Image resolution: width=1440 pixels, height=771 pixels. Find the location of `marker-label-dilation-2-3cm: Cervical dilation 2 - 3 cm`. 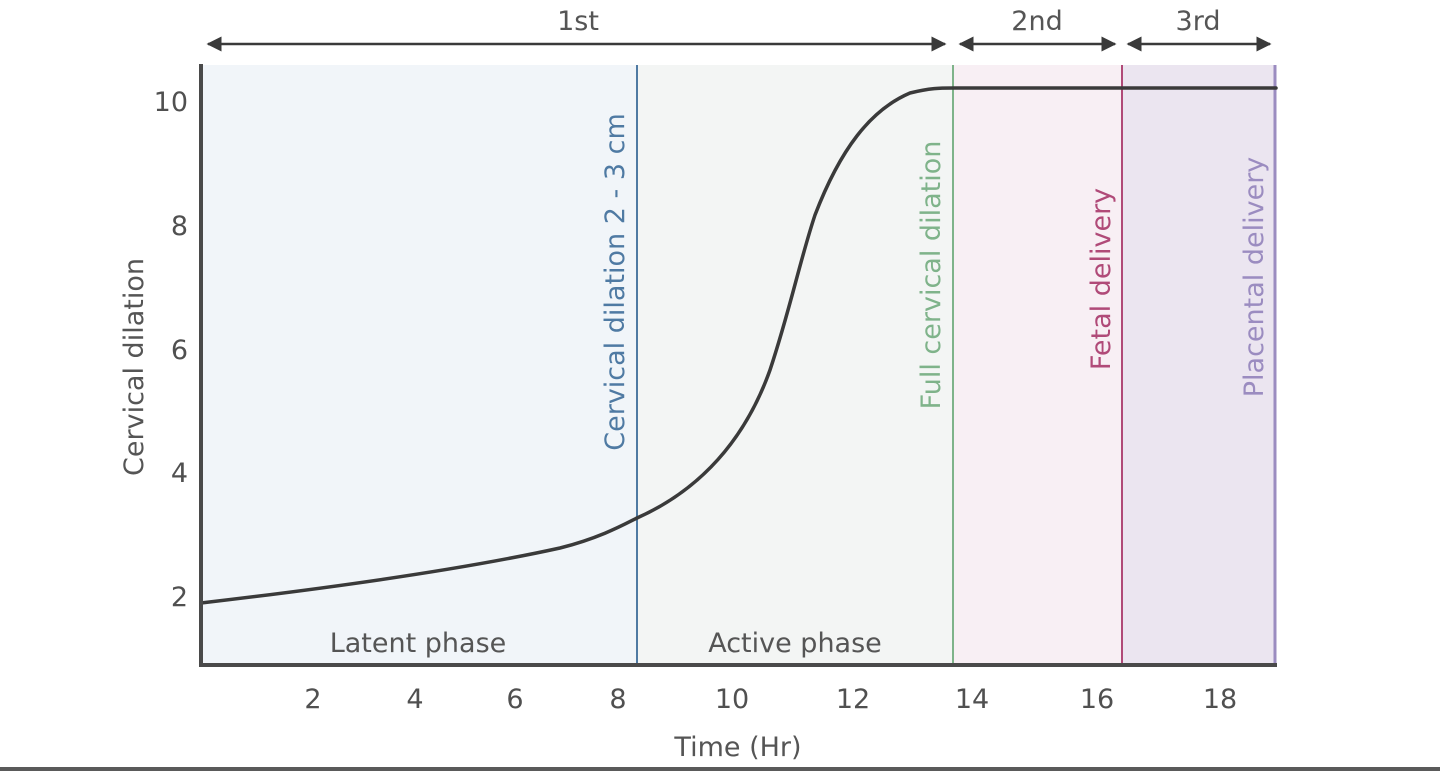

marker-label-dilation-2-3cm: Cervical dilation 2 - 3 cm is located at coordinates (615, 282).